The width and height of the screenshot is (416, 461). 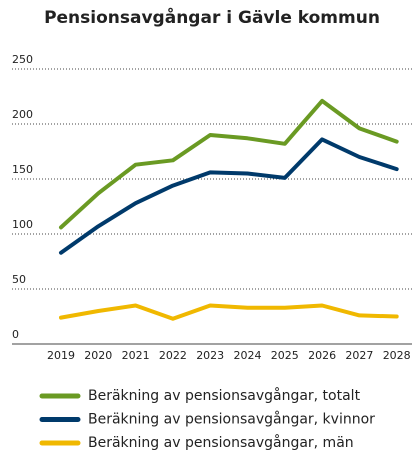 What do you see at coordinates (224, 395) in the screenshot?
I see `legend-label: Beräkning av pensionsavgångar, totalt` at bounding box center [224, 395].